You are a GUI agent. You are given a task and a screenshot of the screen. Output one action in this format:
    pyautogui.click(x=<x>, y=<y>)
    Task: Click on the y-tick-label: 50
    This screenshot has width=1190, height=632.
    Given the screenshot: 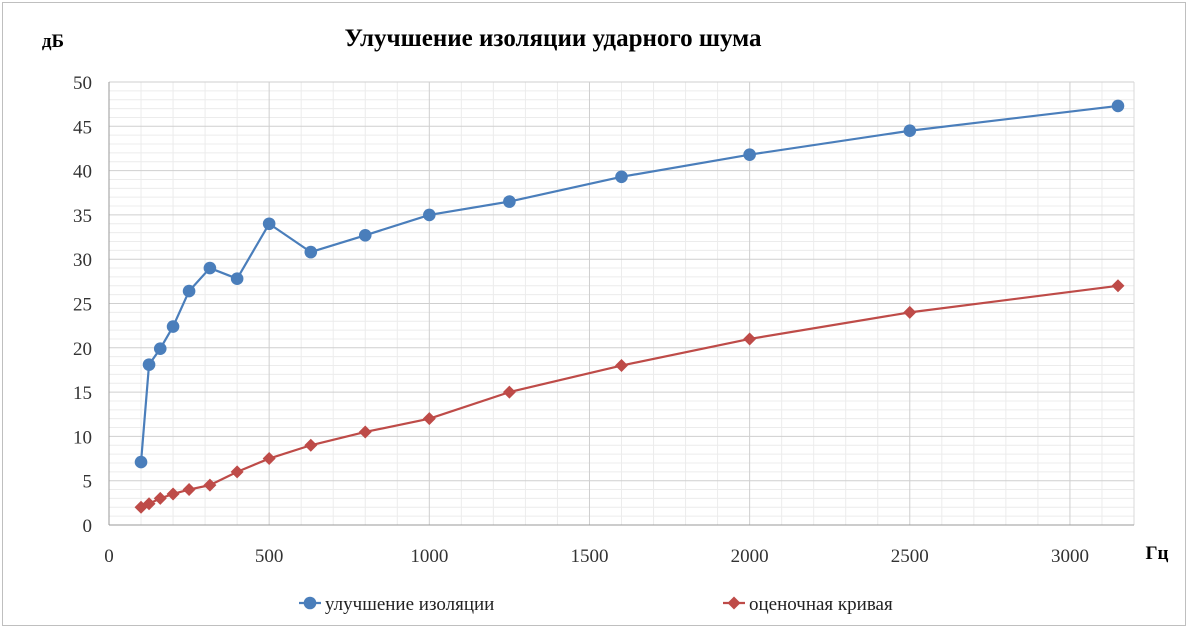 What is the action you would take?
    pyautogui.click(x=82, y=83)
    